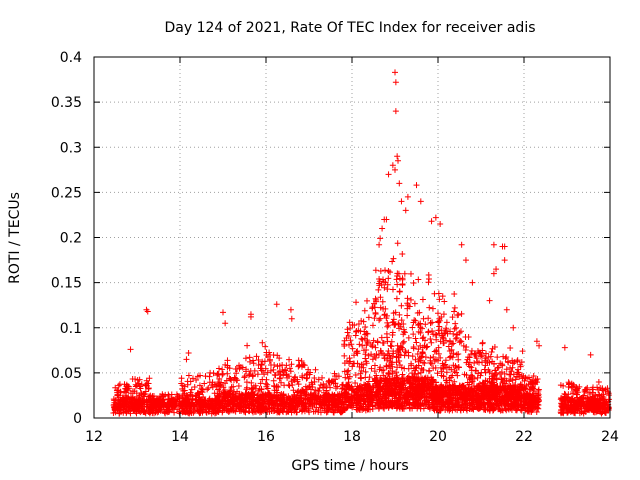 The width and height of the screenshot is (640, 480). What do you see at coordinates (66, 193) in the screenshot?
I see `y-tick-label: 0.25` at bounding box center [66, 193].